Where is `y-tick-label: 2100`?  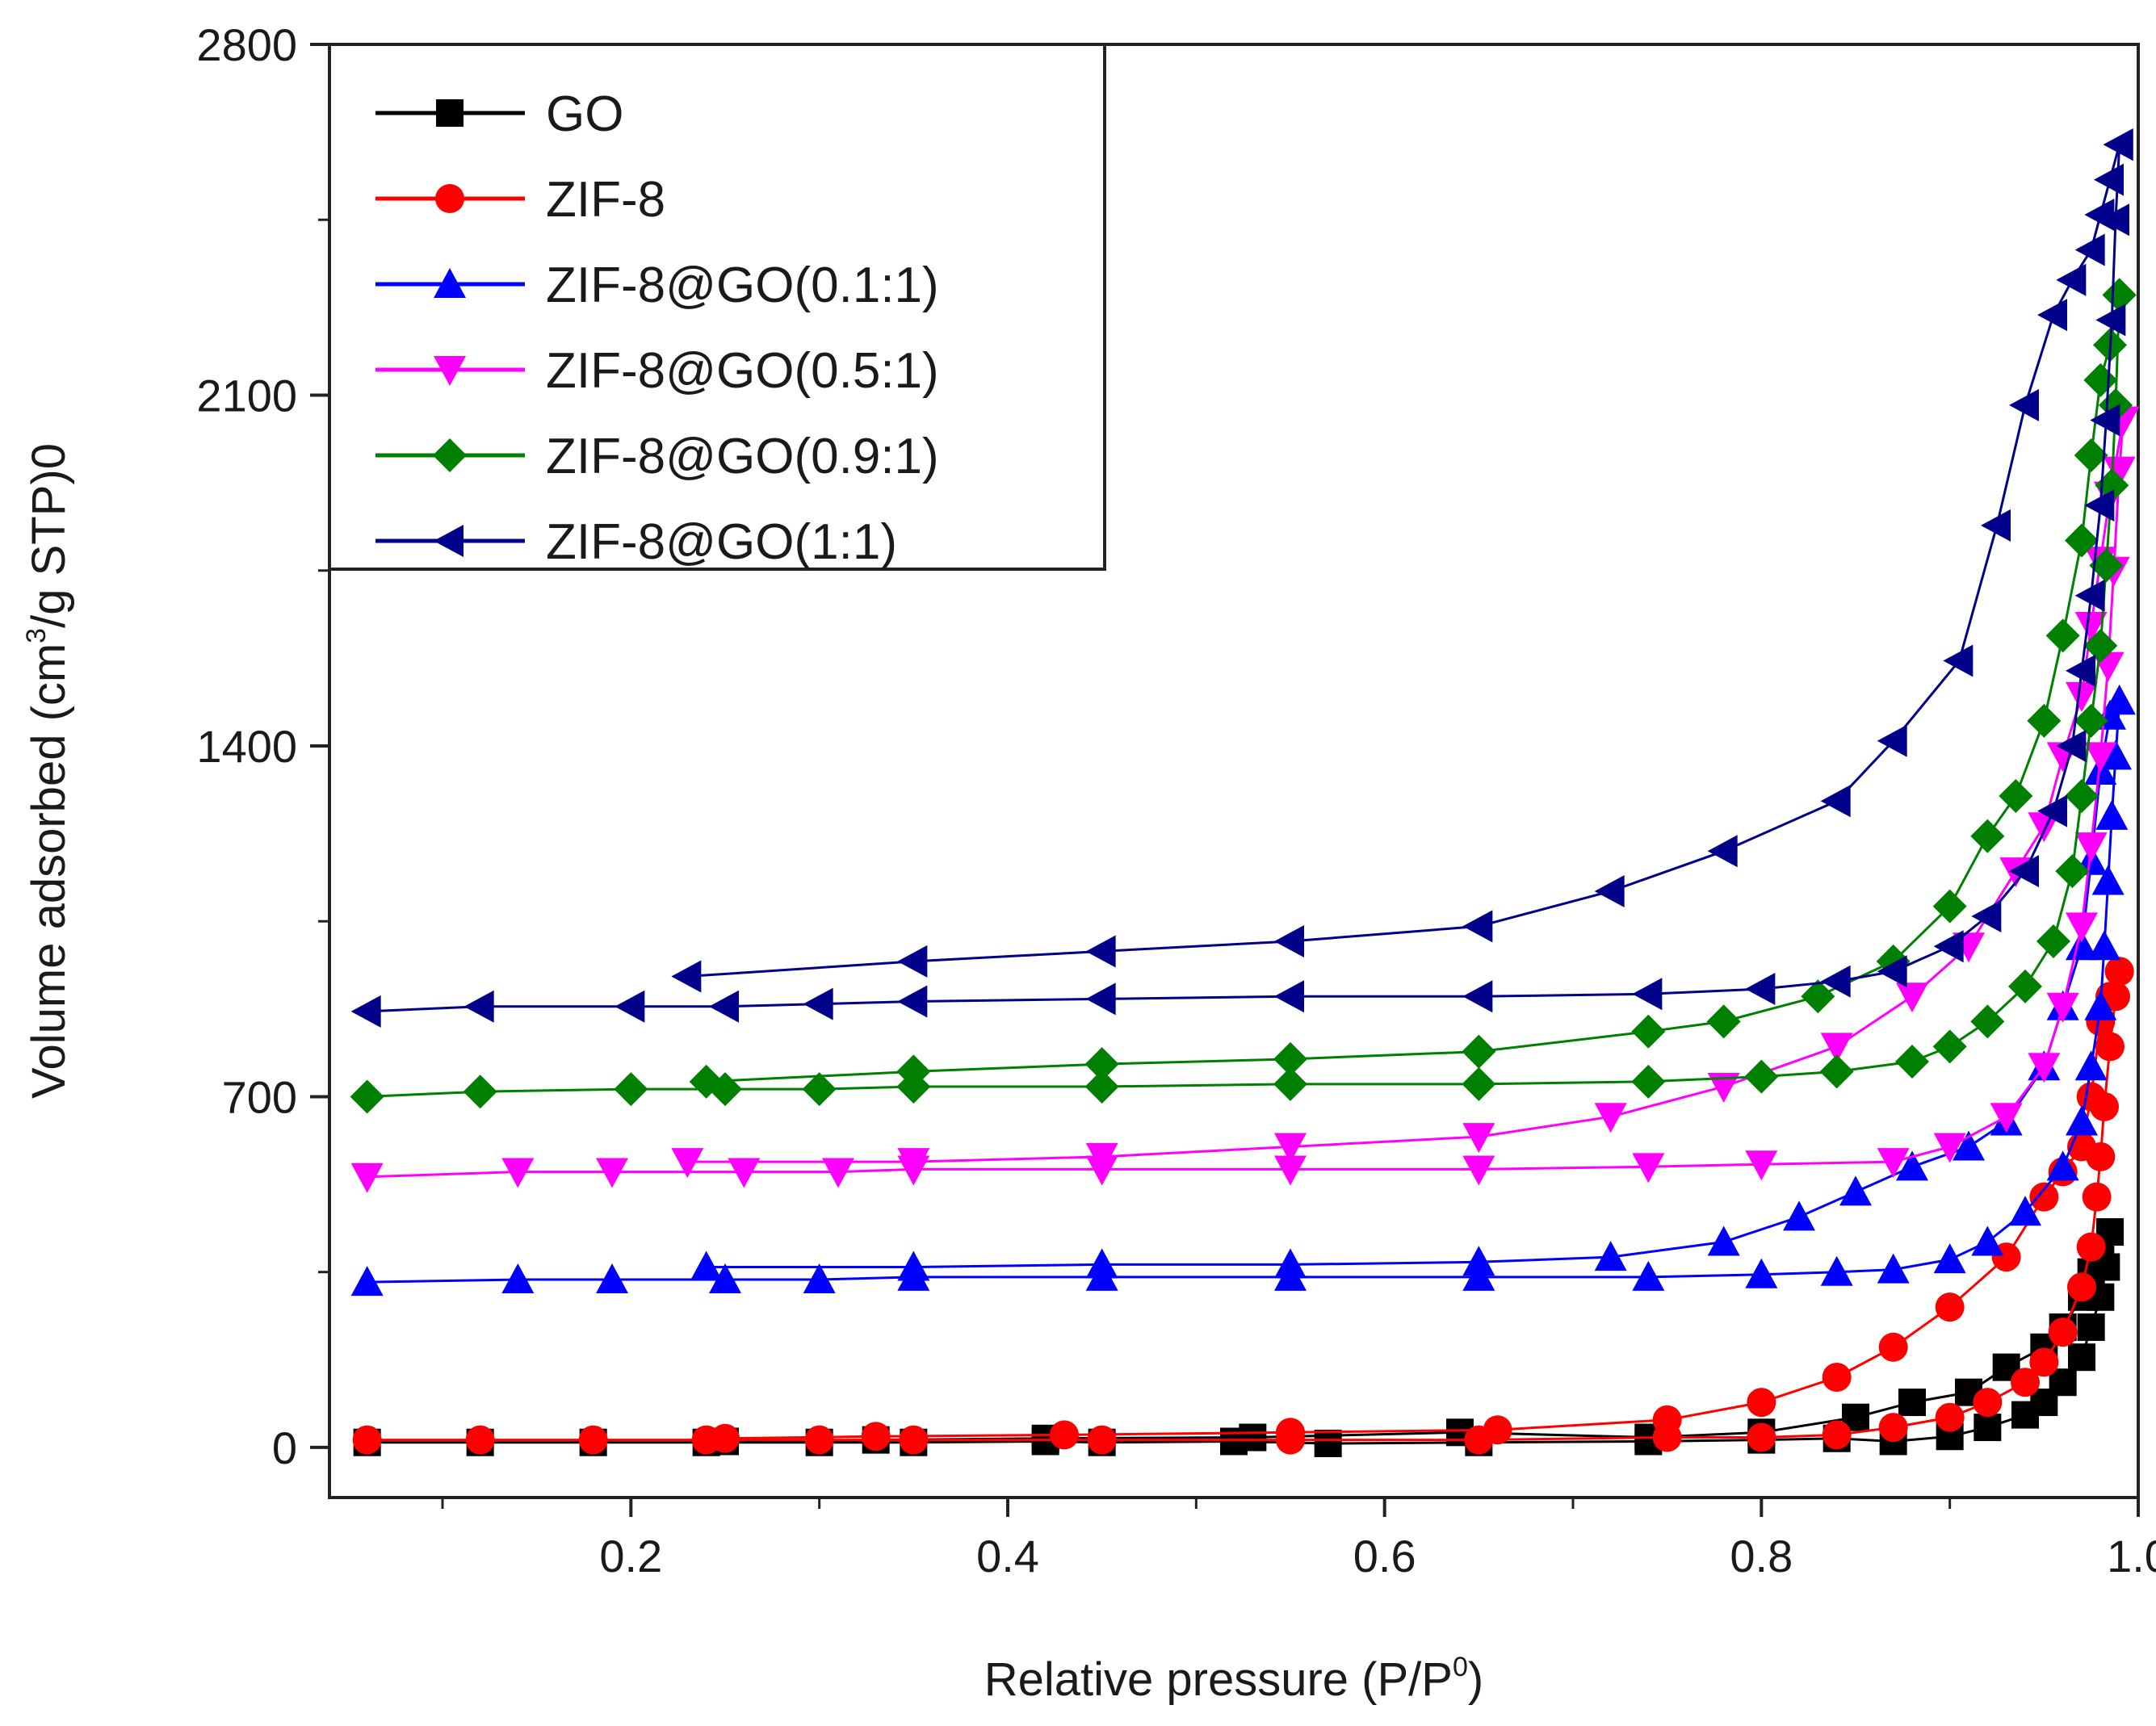
y-tick-label: 2100 is located at coordinates (246, 395).